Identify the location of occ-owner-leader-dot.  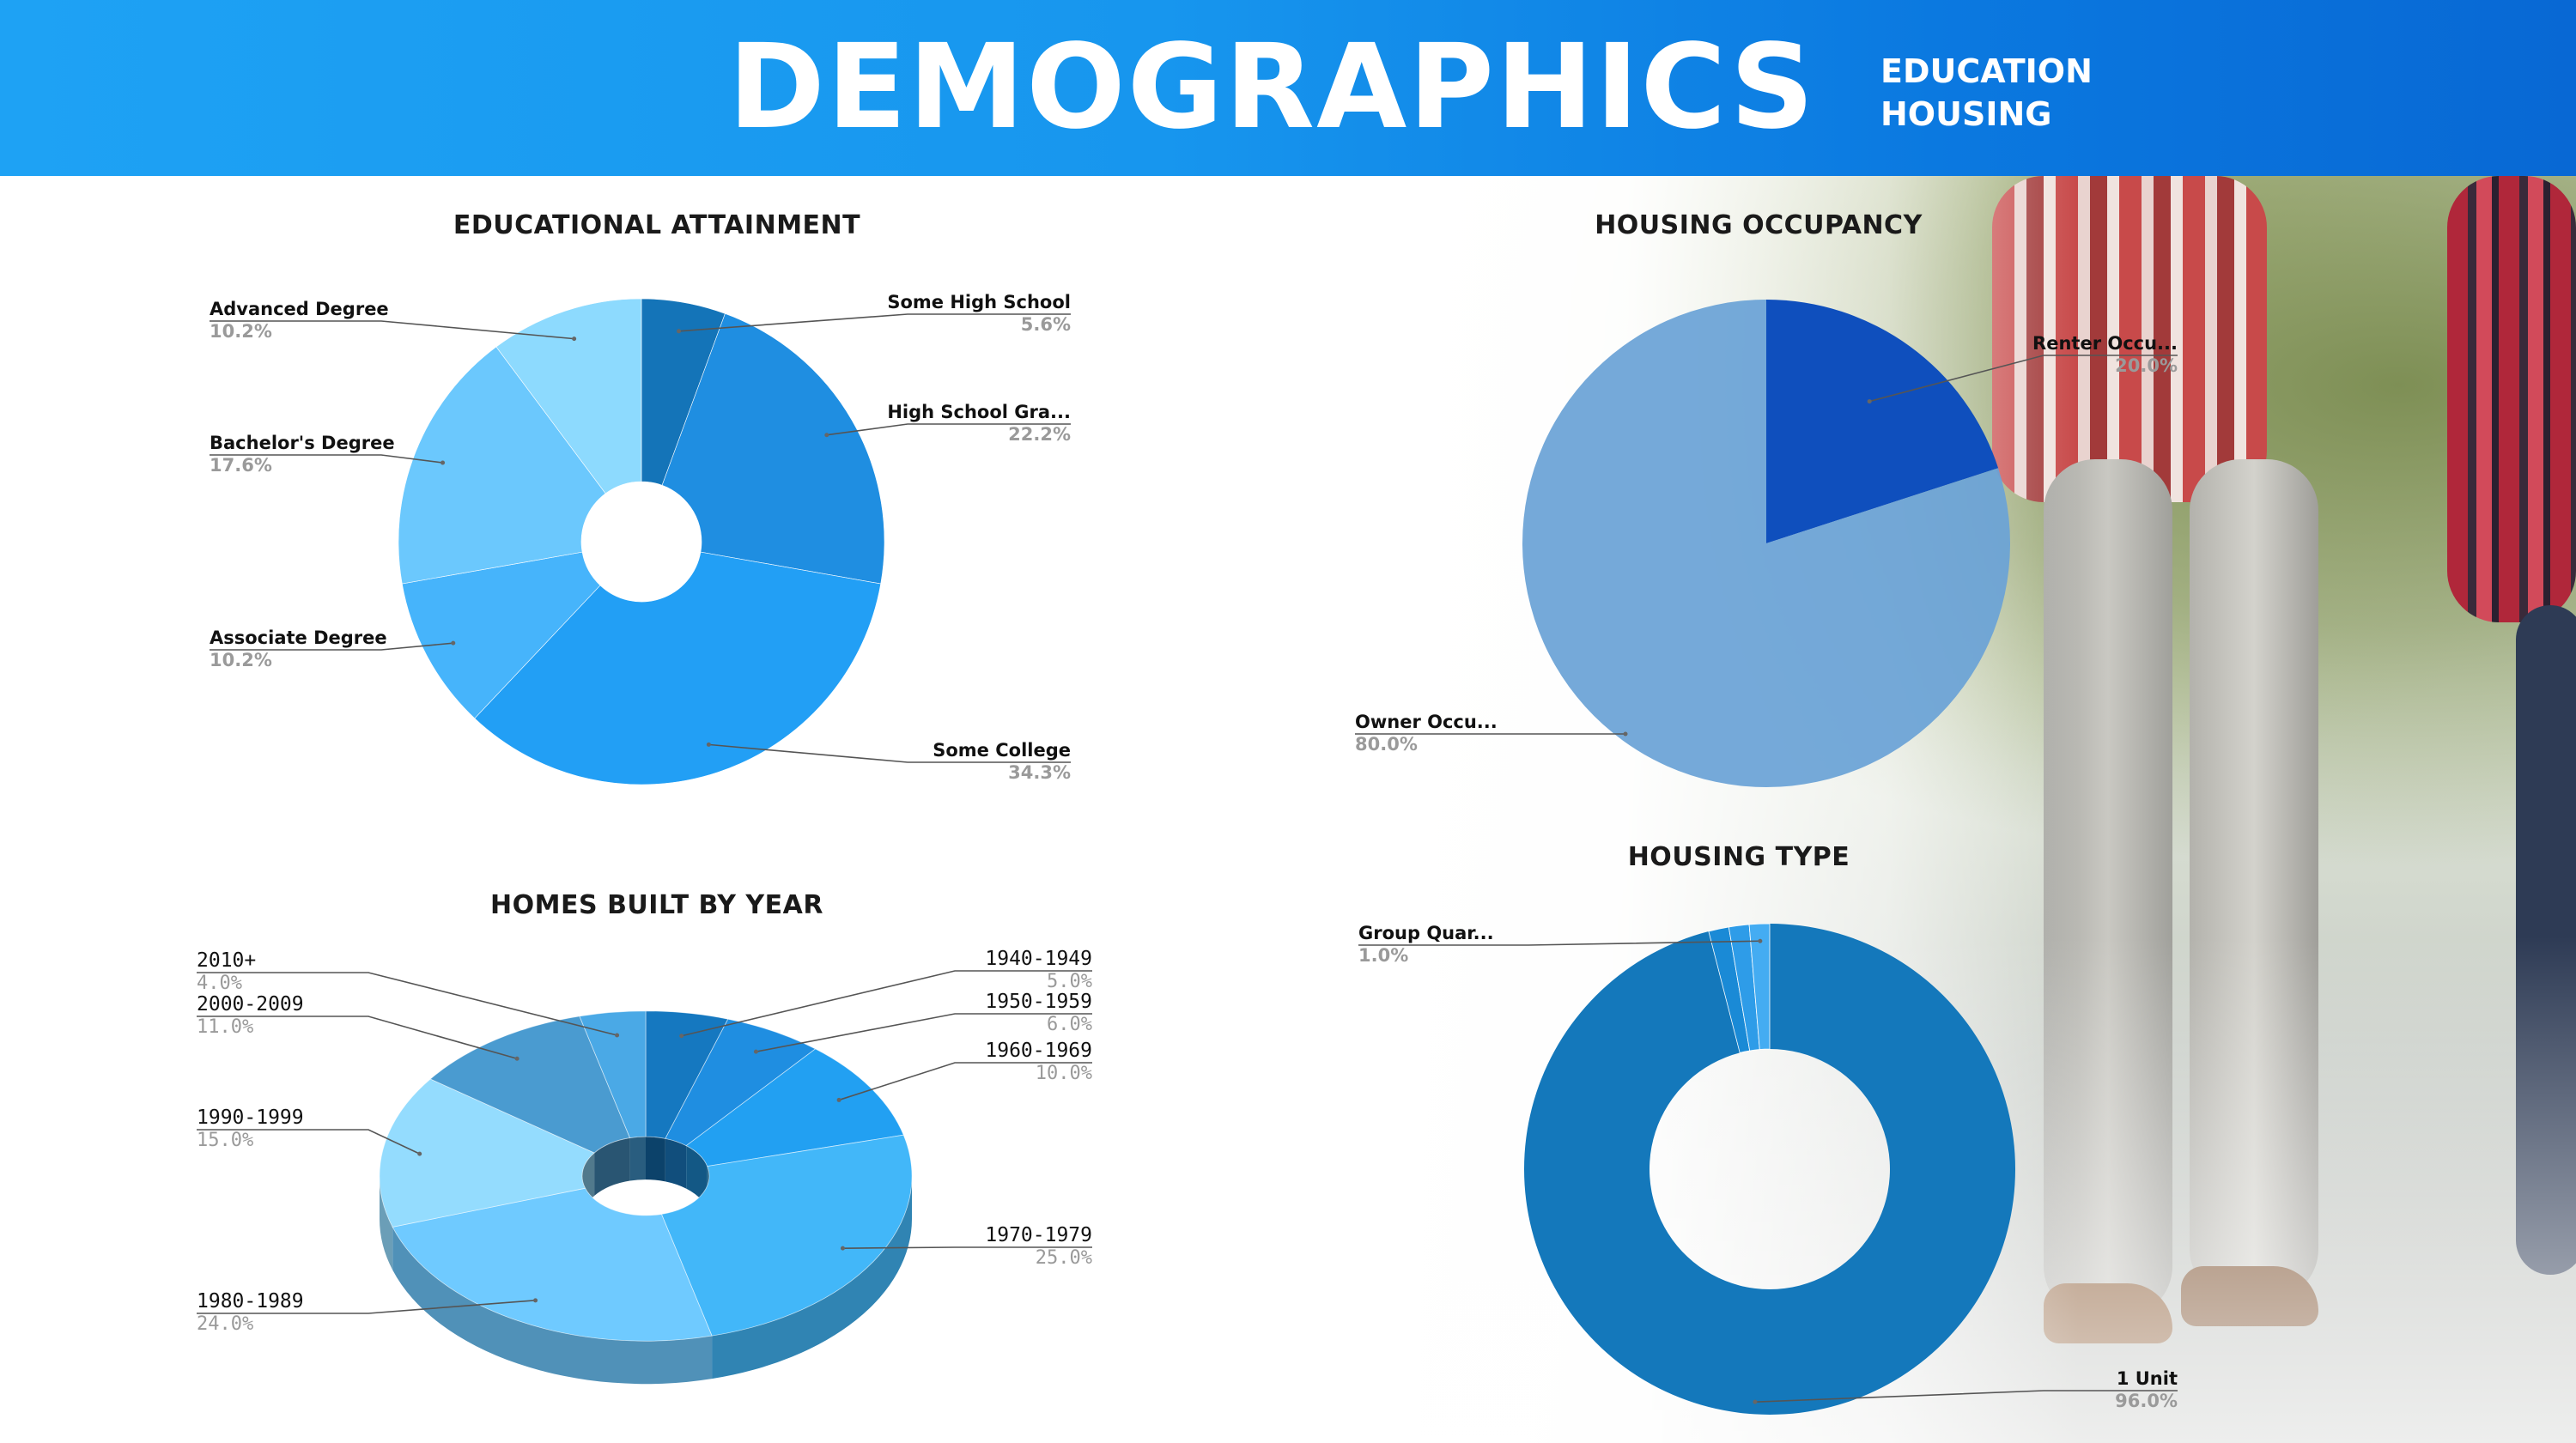
(1625, 734).